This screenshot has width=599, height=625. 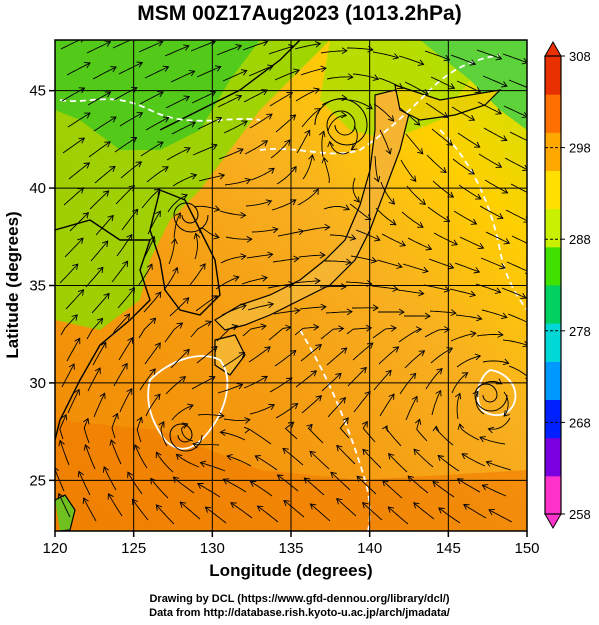 I want to click on y-tick-label: 40, so click(x=37, y=188).